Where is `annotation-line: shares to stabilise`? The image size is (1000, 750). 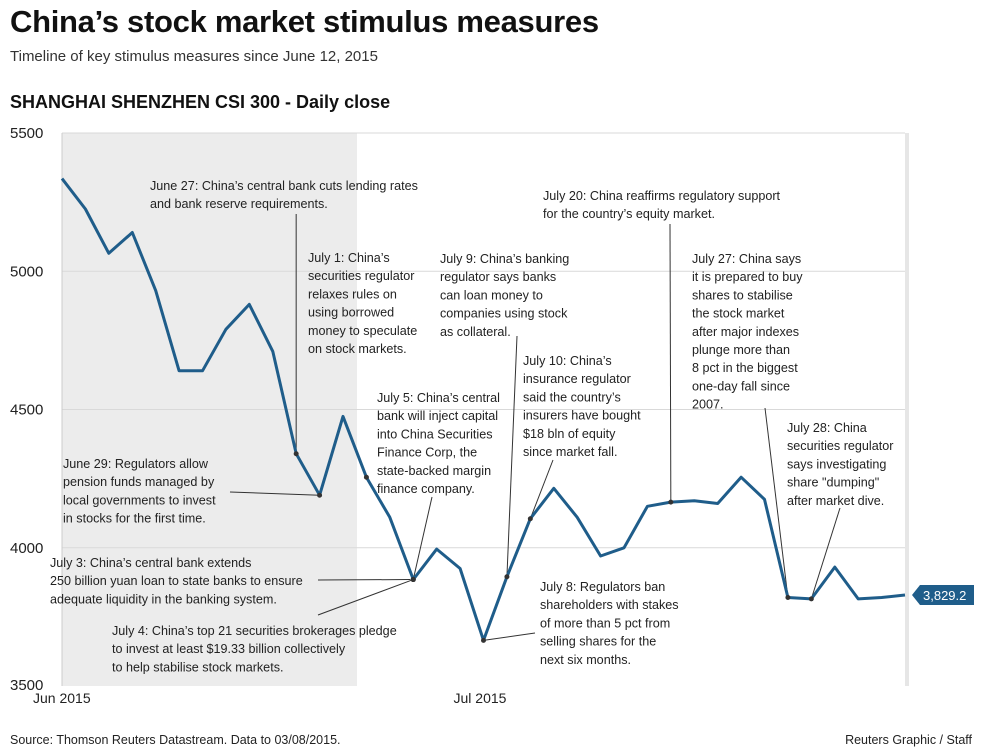 annotation-line: shares to stabilise is located at coordinates (742, 295).